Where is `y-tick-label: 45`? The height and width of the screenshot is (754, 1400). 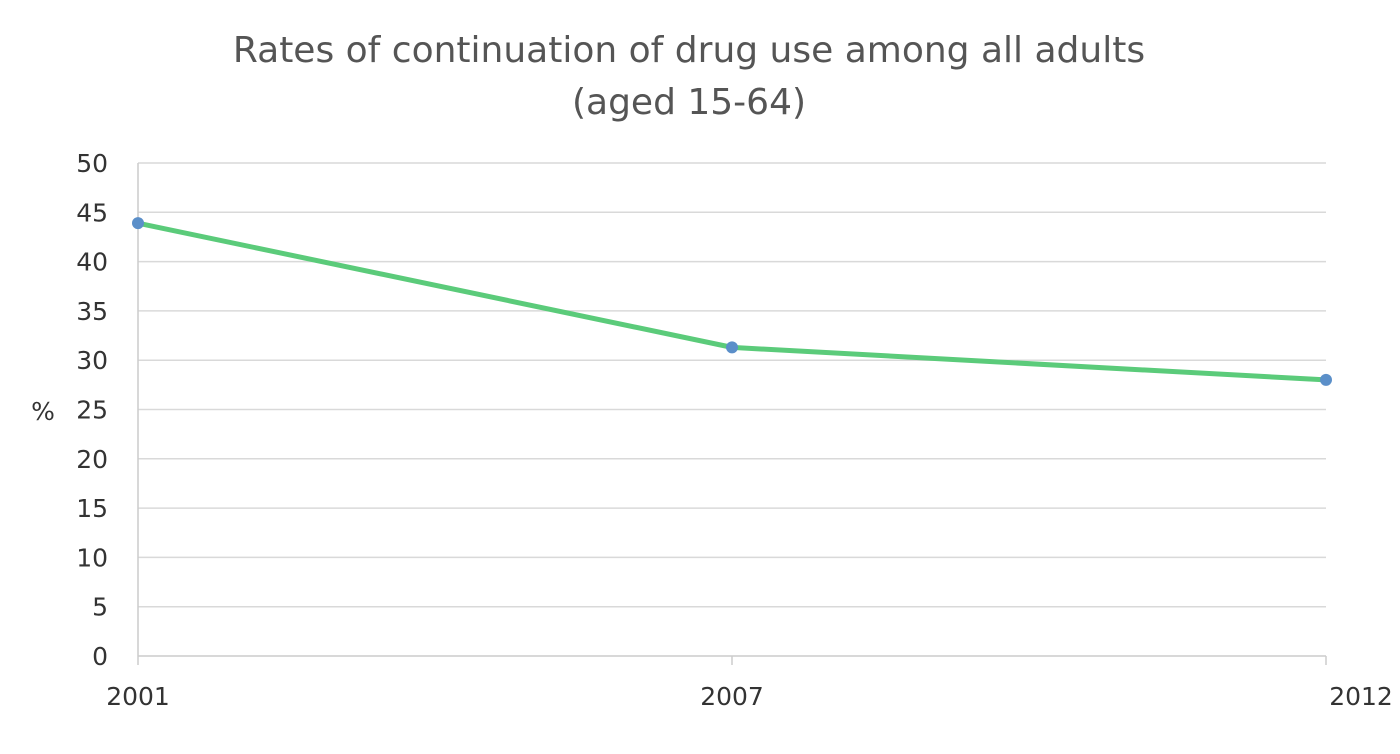
y-tick-label: 45 is located at coordinates (92, 212).